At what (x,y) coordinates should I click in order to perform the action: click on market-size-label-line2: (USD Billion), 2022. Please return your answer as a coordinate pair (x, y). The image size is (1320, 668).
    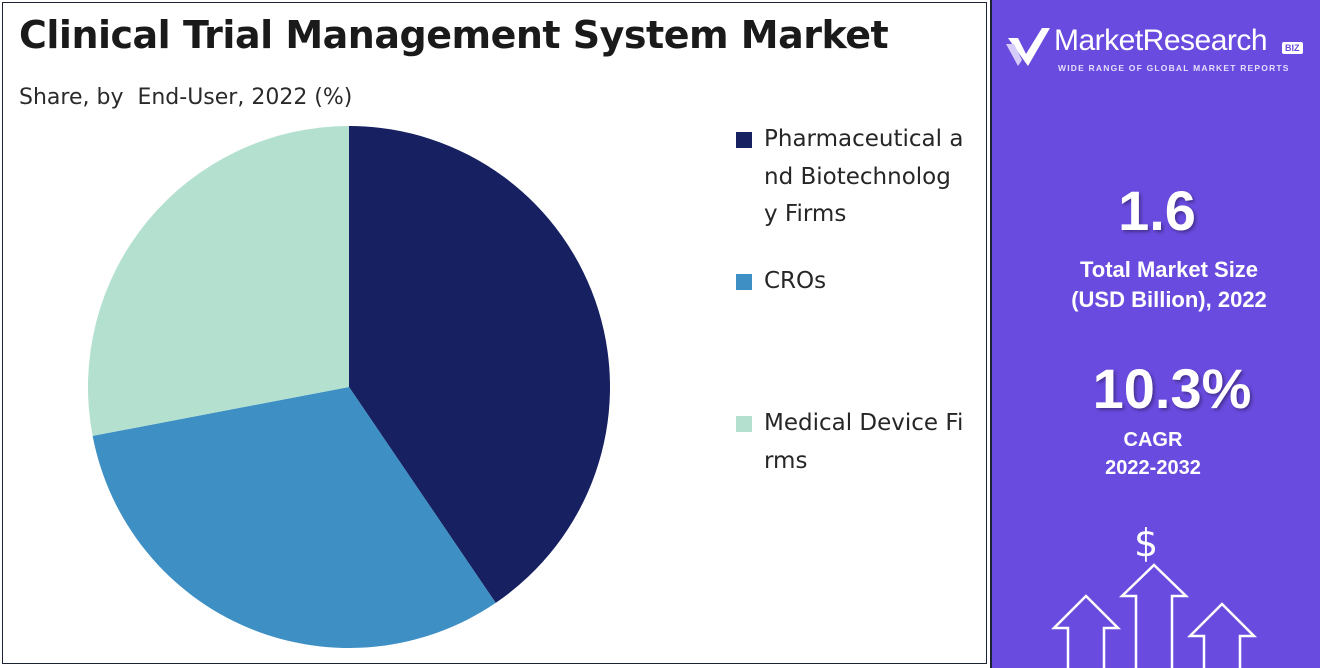
    Looking at the image, I should click on (1169, 299).